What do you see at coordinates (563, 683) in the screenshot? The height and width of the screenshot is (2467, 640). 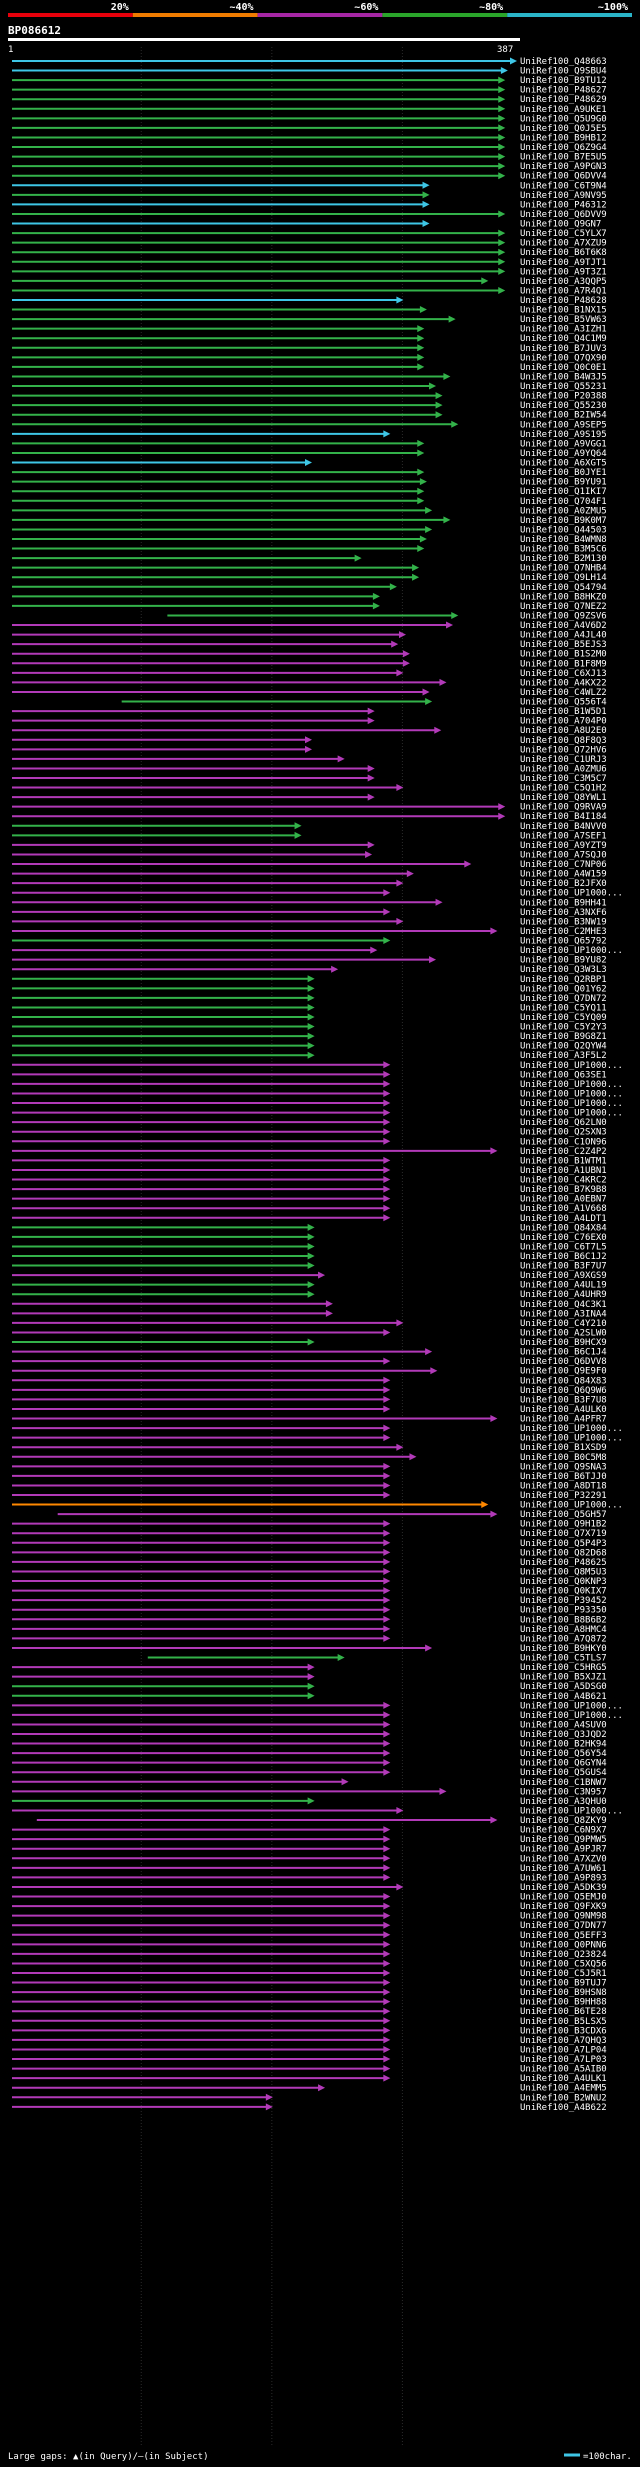 I see `hit-label-65: UniRef100_A4KX22` at bounding box center [563, 683].